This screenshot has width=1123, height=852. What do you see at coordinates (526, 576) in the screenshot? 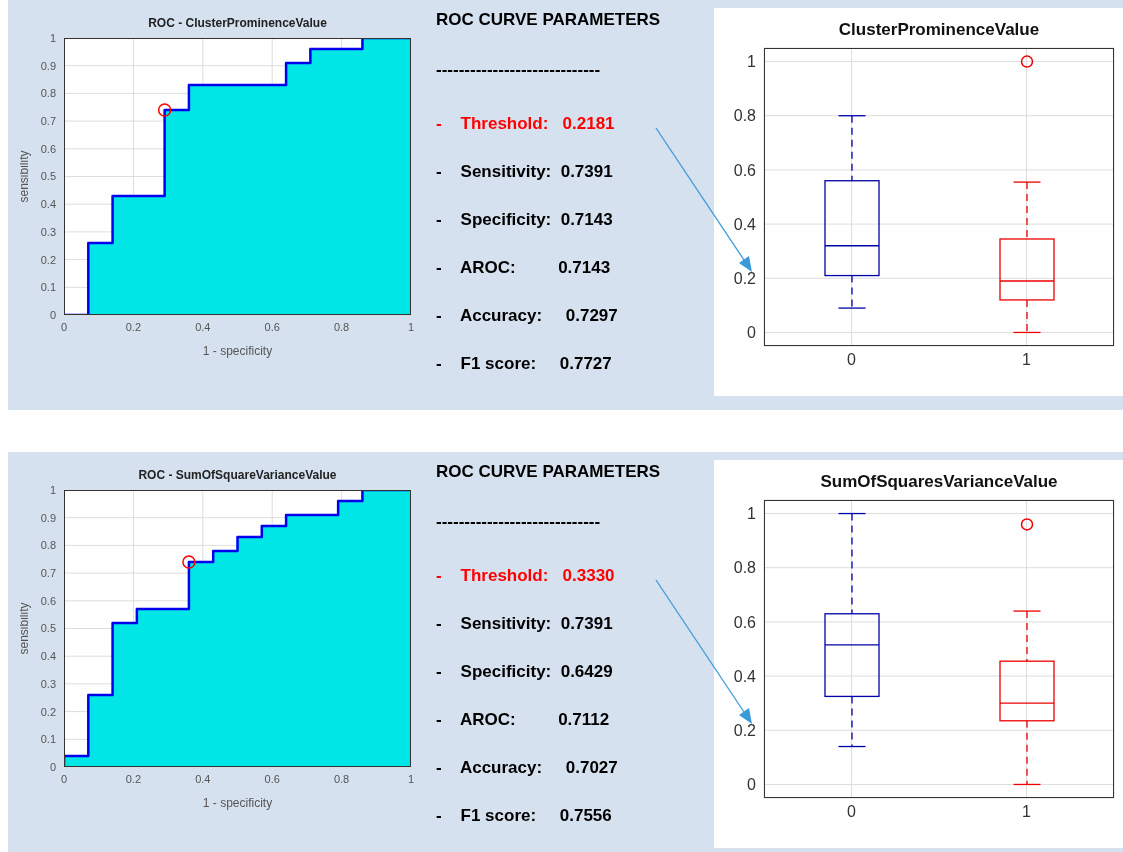
I see `text: - Threshold: 0.3330` at bounding box center [526, 576].